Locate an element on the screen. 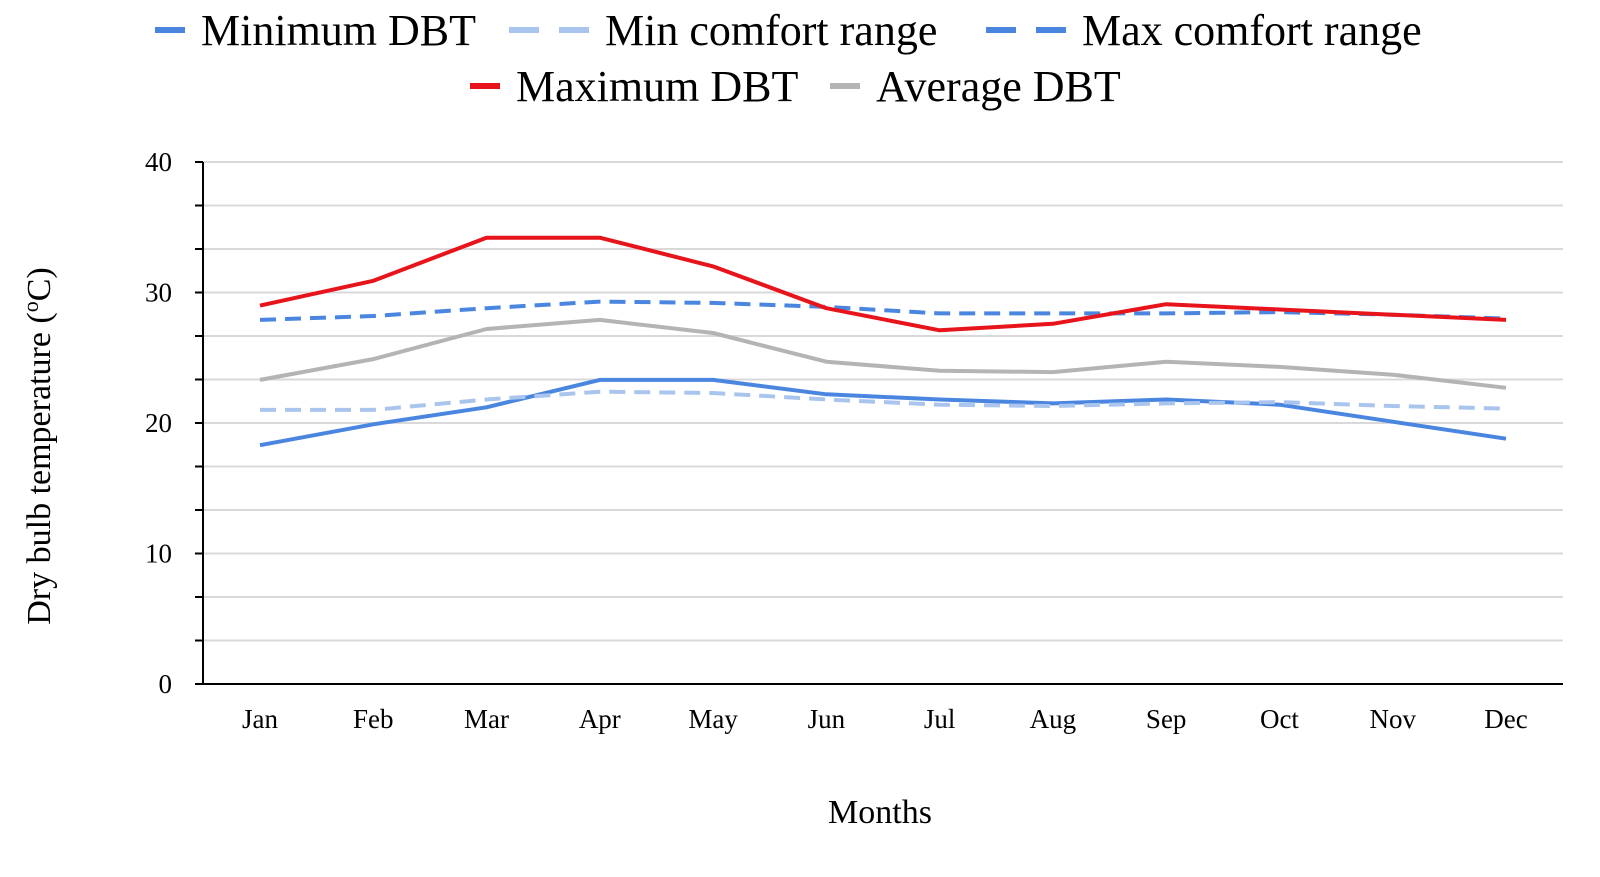 This screenshot has height=877, width=1600. x-tick-label: Jun is located at coordinates (827, 719).